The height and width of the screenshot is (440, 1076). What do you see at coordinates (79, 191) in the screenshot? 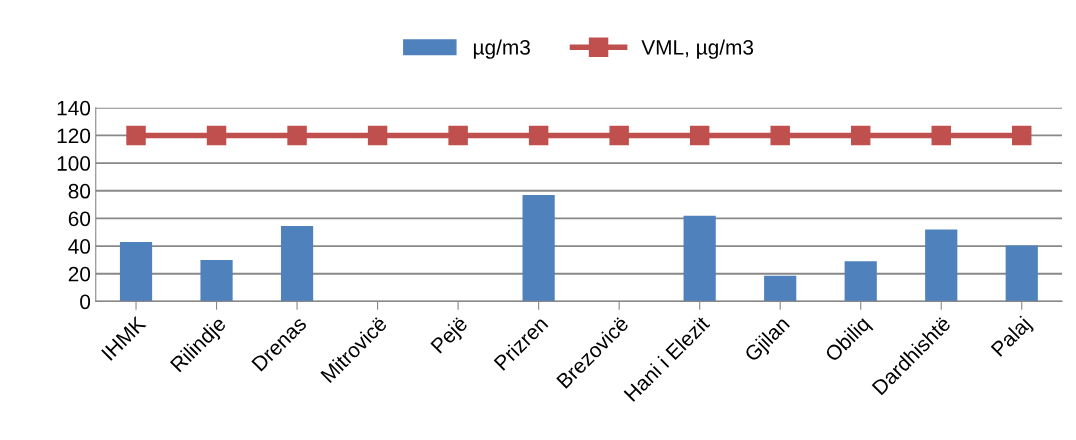
I see `y-tick-label: 80` at bounding box center [79, 191].